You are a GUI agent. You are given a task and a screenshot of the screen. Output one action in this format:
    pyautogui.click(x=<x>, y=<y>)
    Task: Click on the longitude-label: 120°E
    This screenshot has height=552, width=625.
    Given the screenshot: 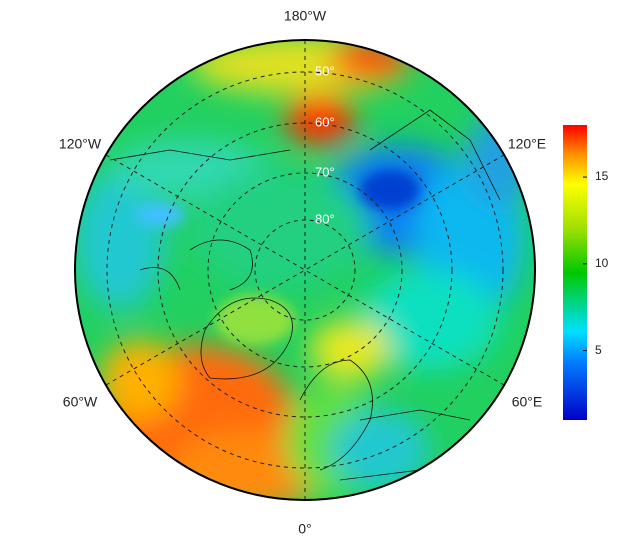 What is the action you would take?
    pyautogui.click(x=527, y=144)
    